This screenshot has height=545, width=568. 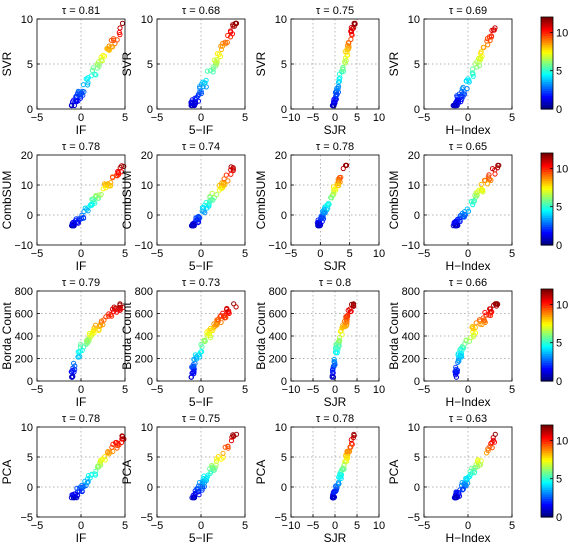 I want to click on colorbar-r1: 0 5 10, so click(x=554, y=202).